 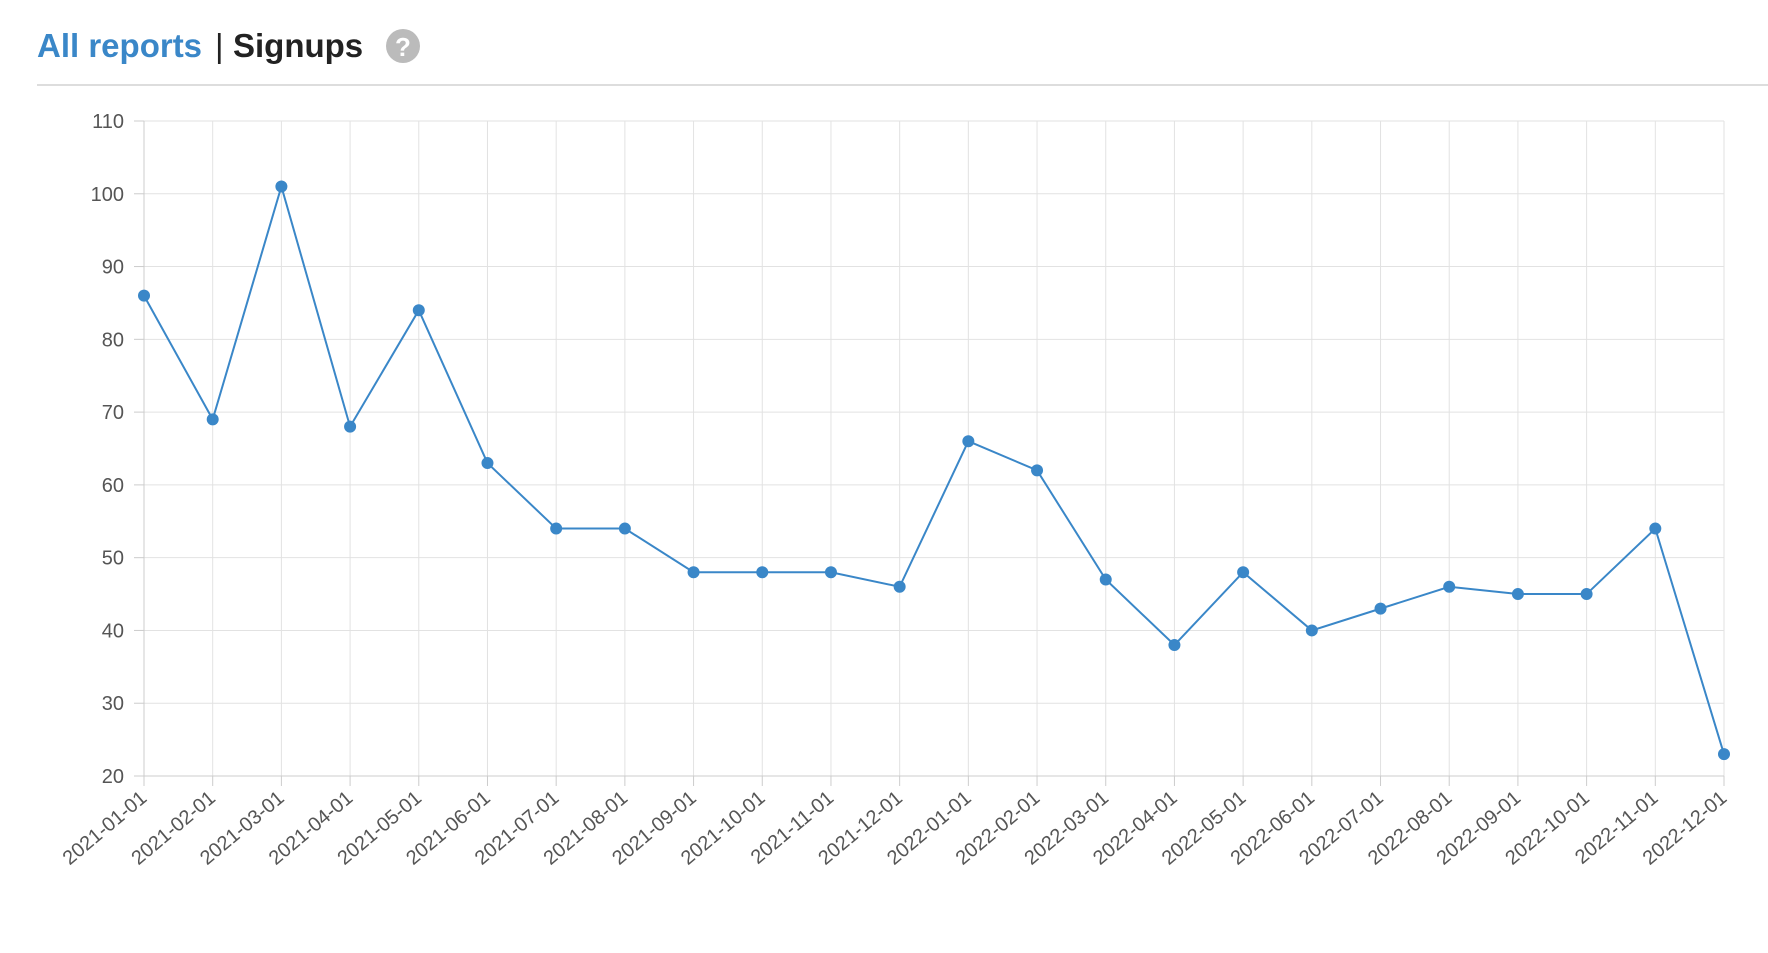 I want to click on y-tick-label: 50, so click(x=113, y=559).